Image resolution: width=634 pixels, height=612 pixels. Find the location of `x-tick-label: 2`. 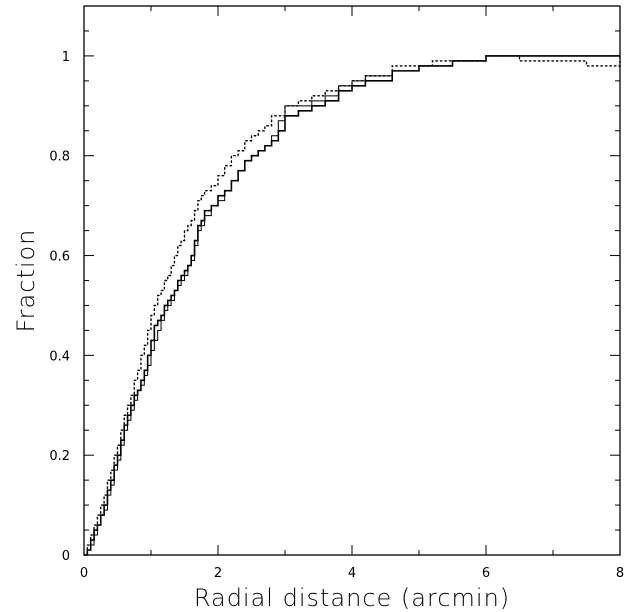

x-tick-label: 2 is located at coordinates (218, 573).